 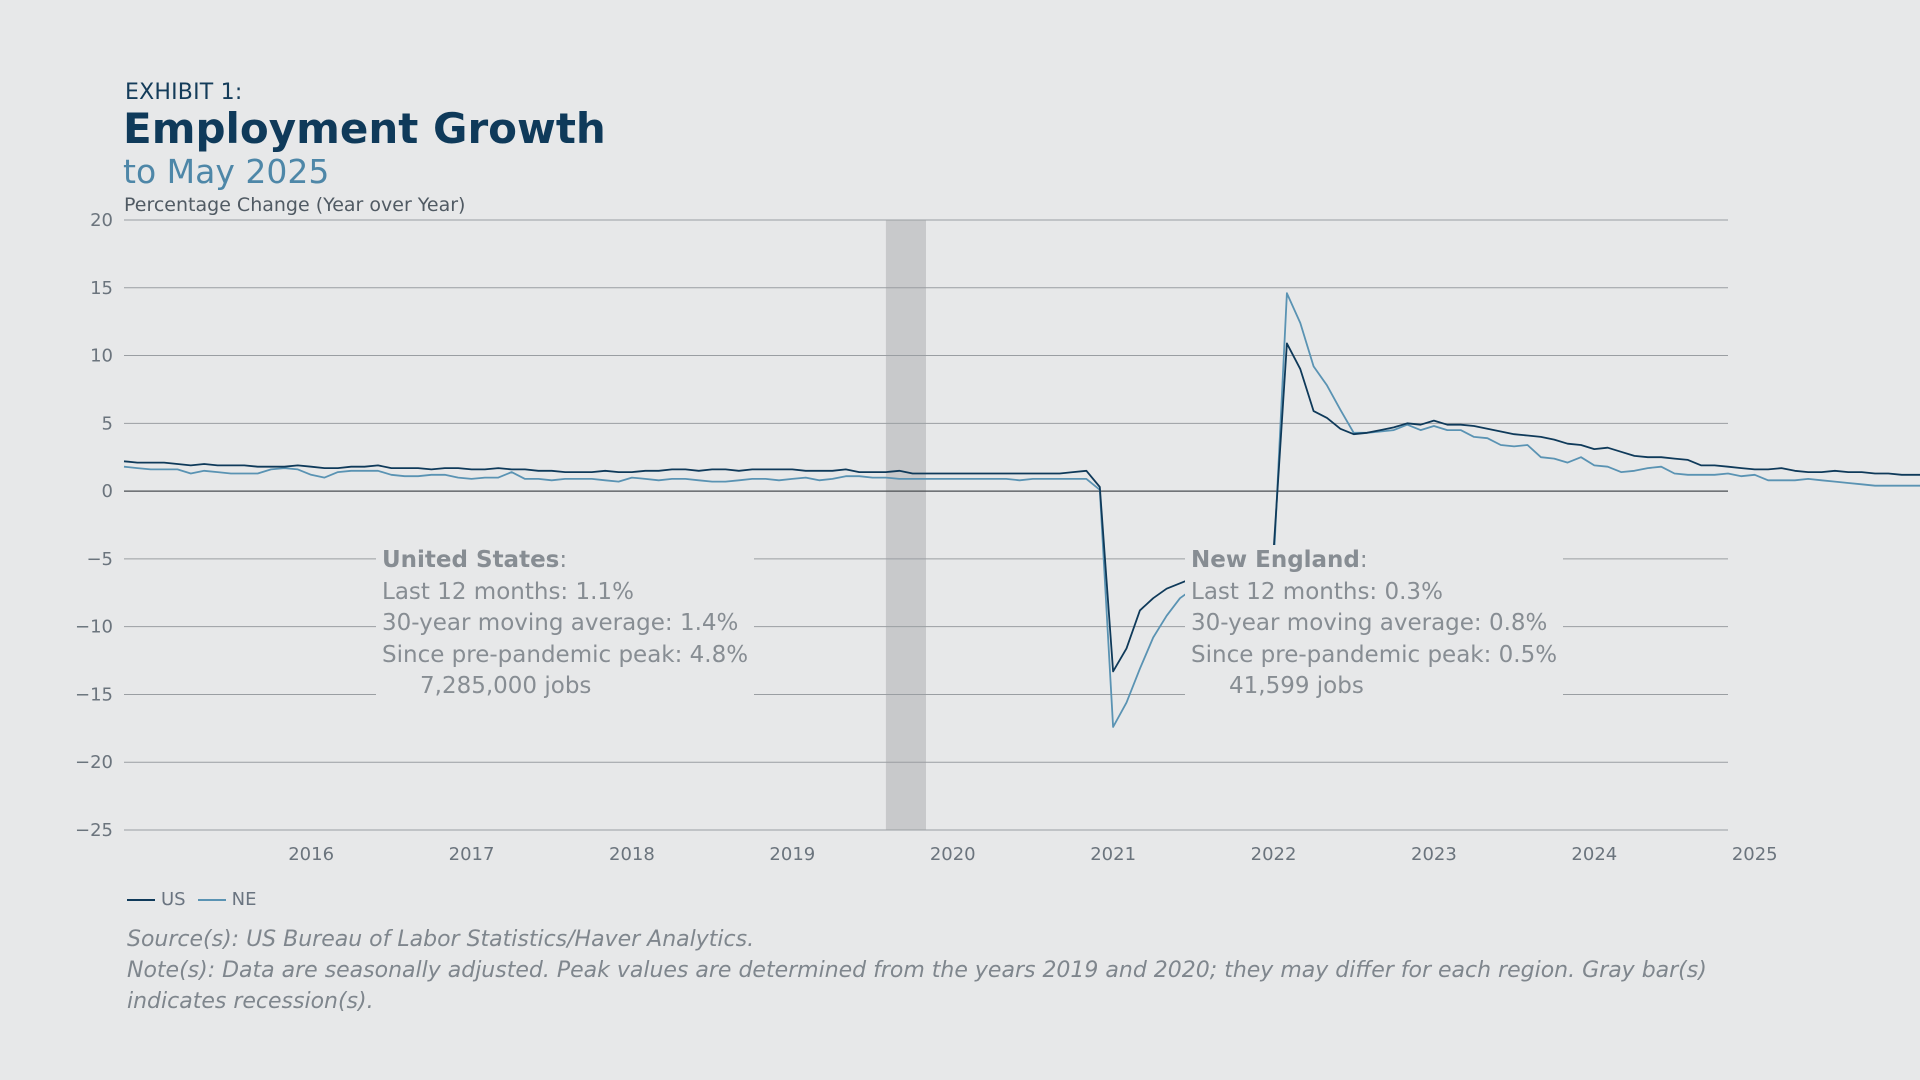 What do you see at coordinates (560, 623) in the screenshot?
I see `us-30yr-average: 30-year moving average: 1.4%` at bounding box center [560, 623].